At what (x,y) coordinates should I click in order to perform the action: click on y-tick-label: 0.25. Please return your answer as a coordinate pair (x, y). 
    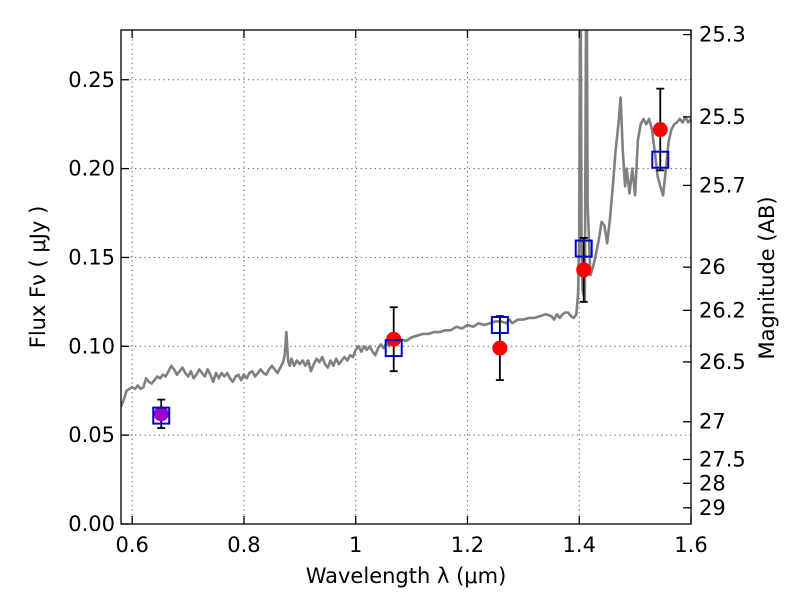
    Looking at the image, I should click on (91, 80).